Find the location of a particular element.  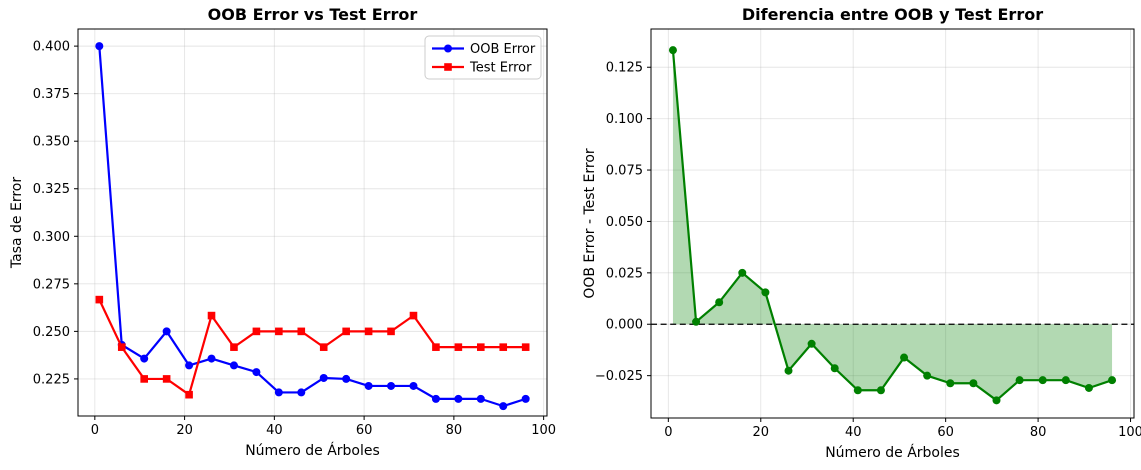

y-tick-label: 0.225 is located at coordinates (51, 379).